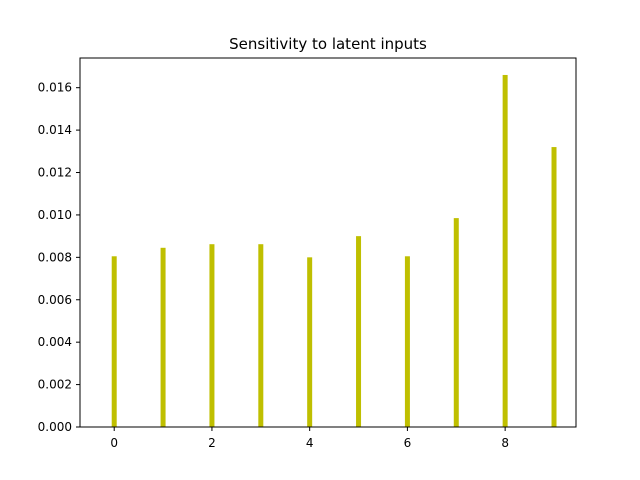 The width and height of the screenshot is (640, 480). What do you see at coordinates (505, 443) in the screenshot?
I see `x-tick-label: 8` at bounding box center [505, 443].